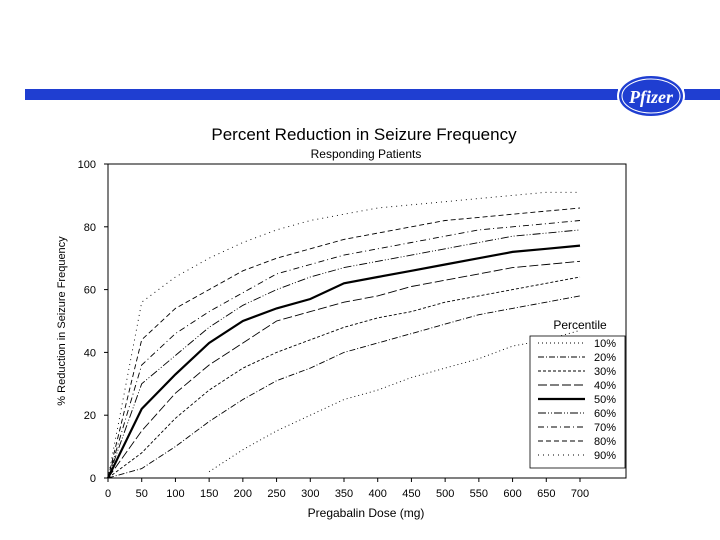 The image size is (720, 540). I want to click on legend-box, so click(577, 402).